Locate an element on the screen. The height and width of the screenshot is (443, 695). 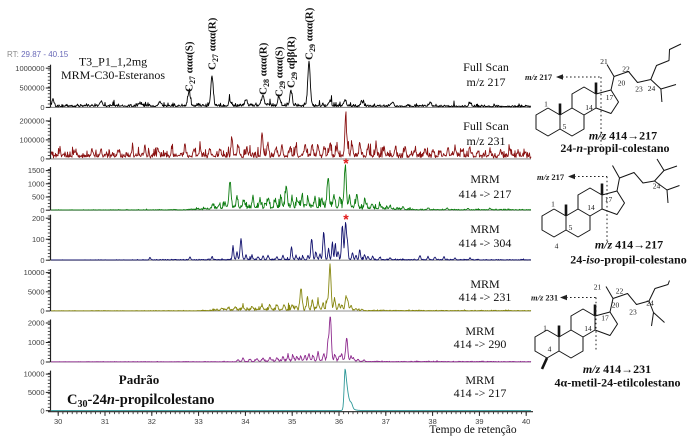
svg-text: 35 is located at coordinates (292, 421).